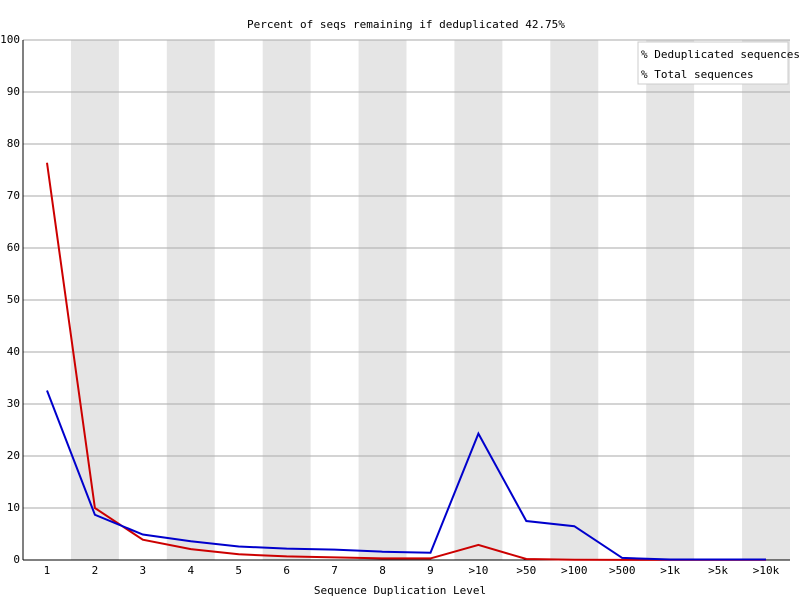  Describe the element at coordinates (47, 570) in the screenshot. I see `x-tick-label: 1` at that location.